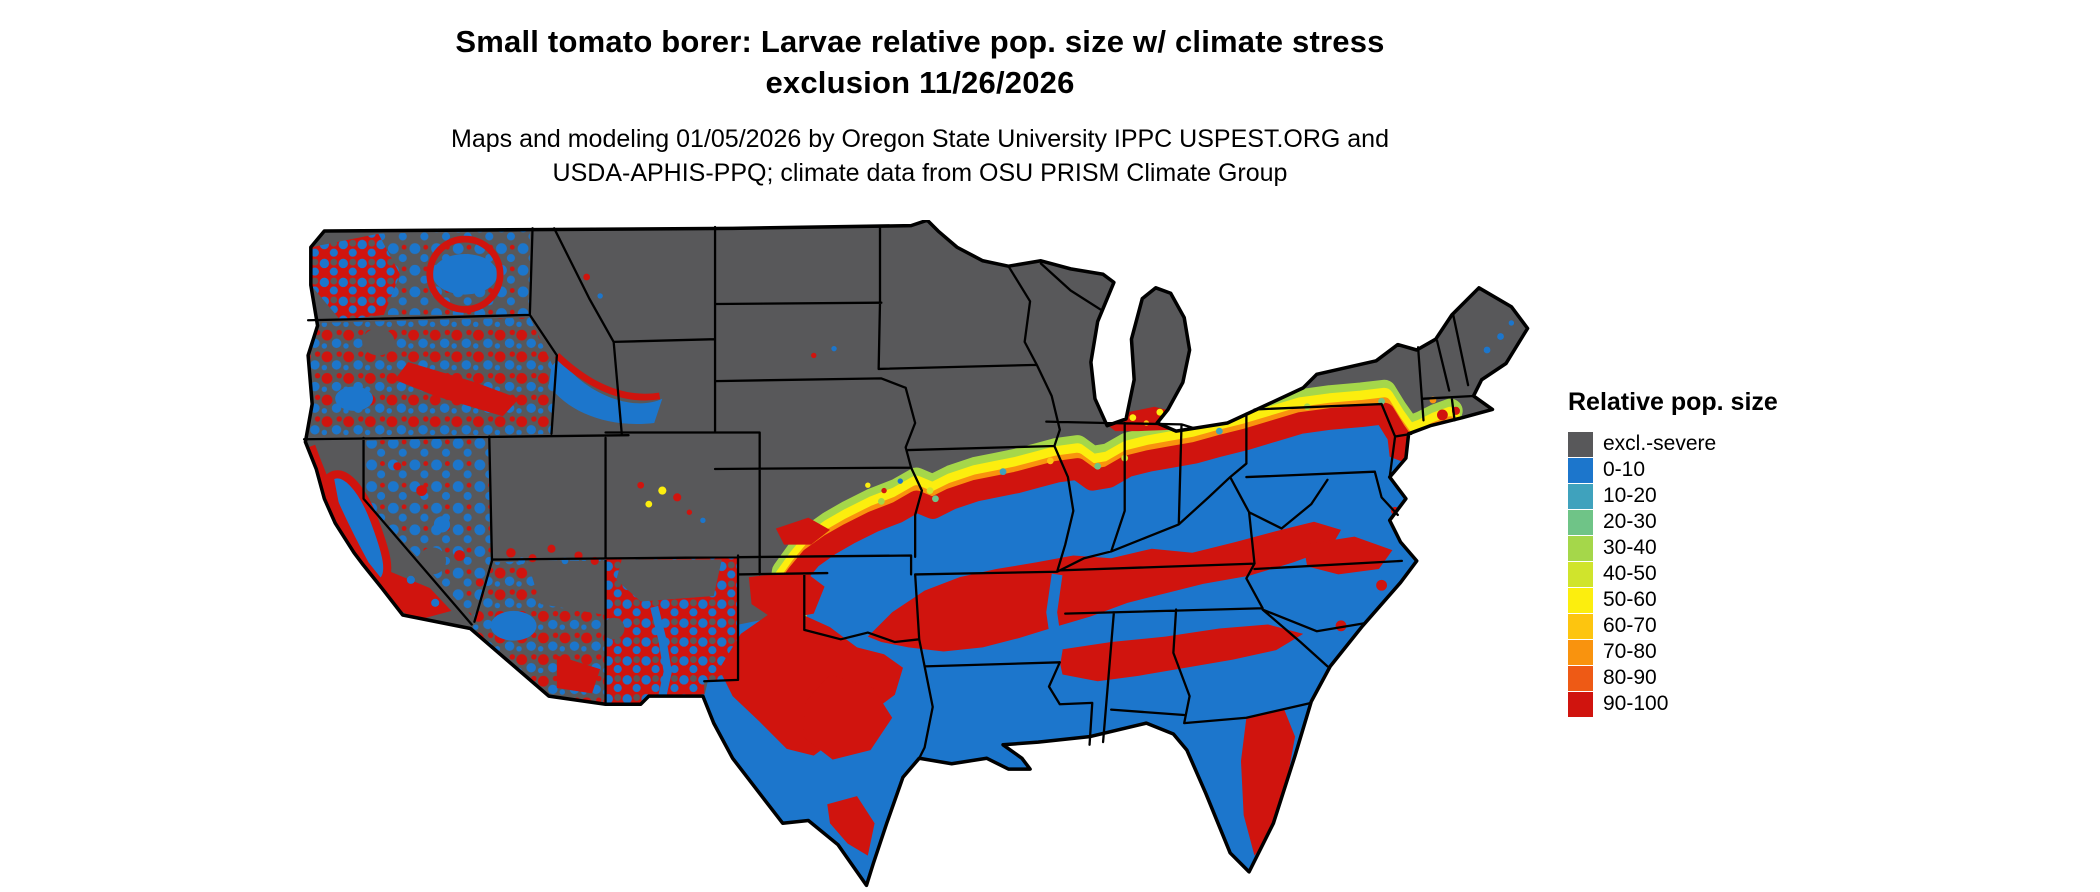 Image resolution: width=2100 pixels, height=892 pixels. I want to click on legend-item: 50-60, so click(1673, 600).